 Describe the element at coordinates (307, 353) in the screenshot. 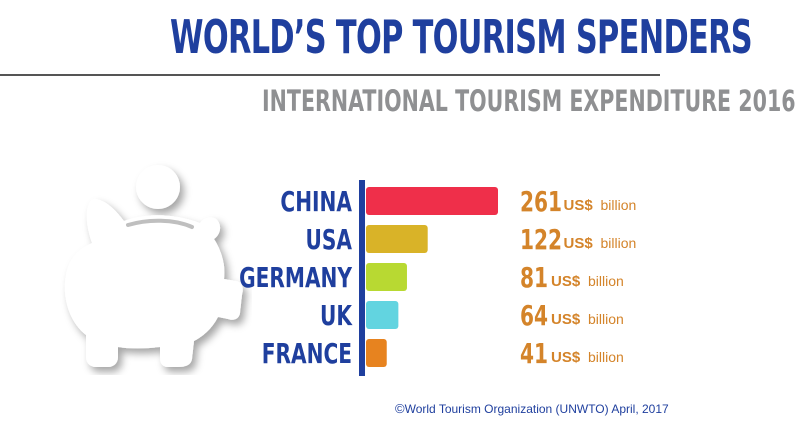

I see `category-label: FRANCE` at that location.